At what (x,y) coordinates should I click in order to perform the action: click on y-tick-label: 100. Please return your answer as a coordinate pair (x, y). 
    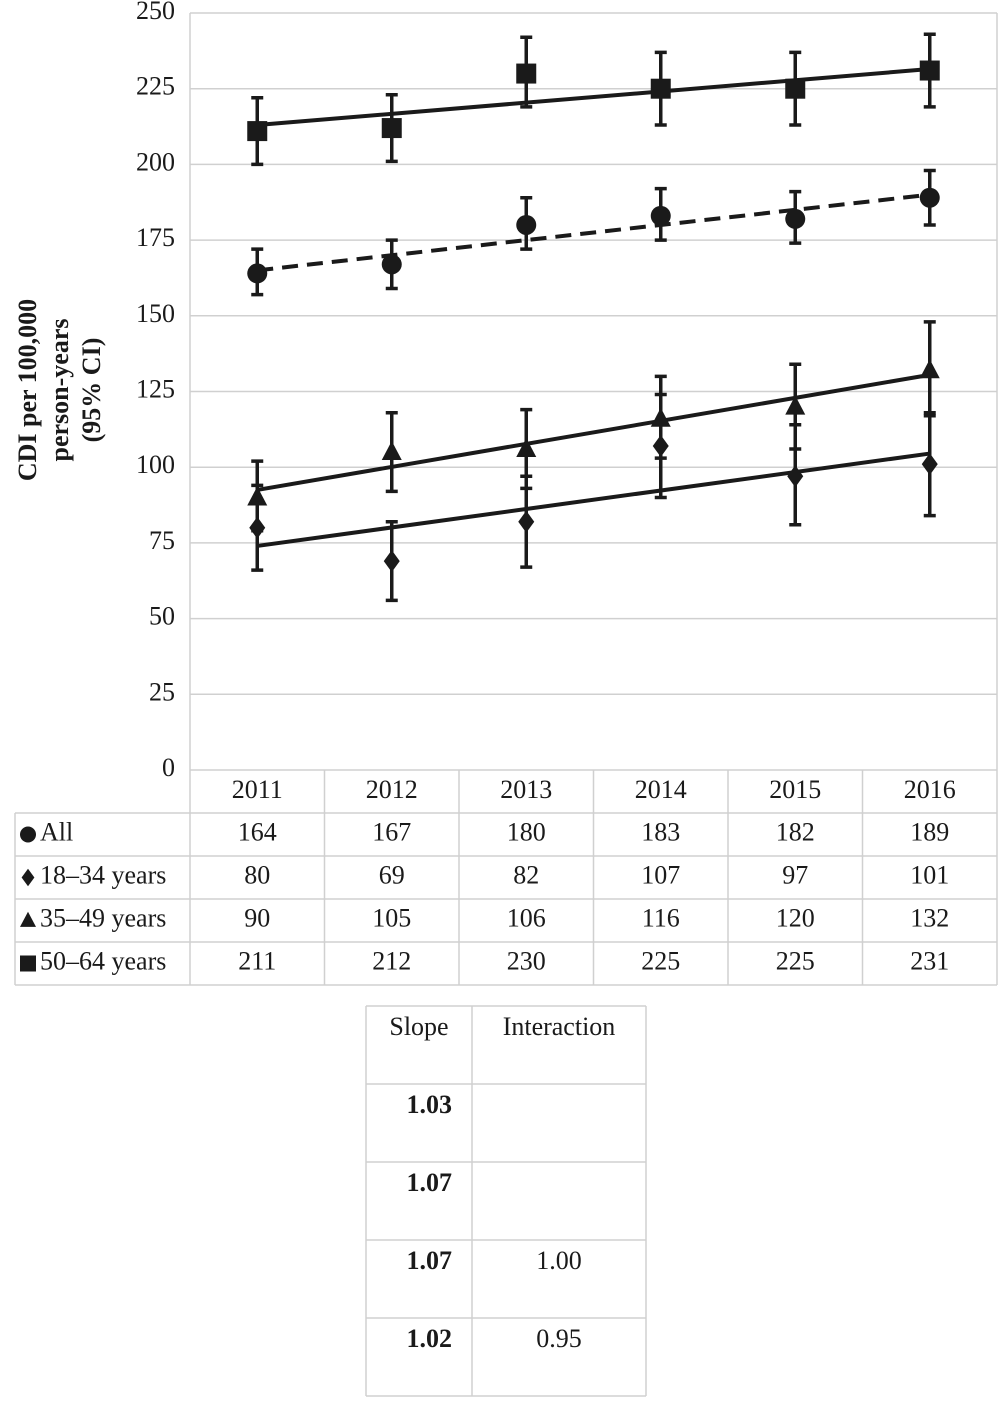
    Looking at the image, I should click on (155, 464).